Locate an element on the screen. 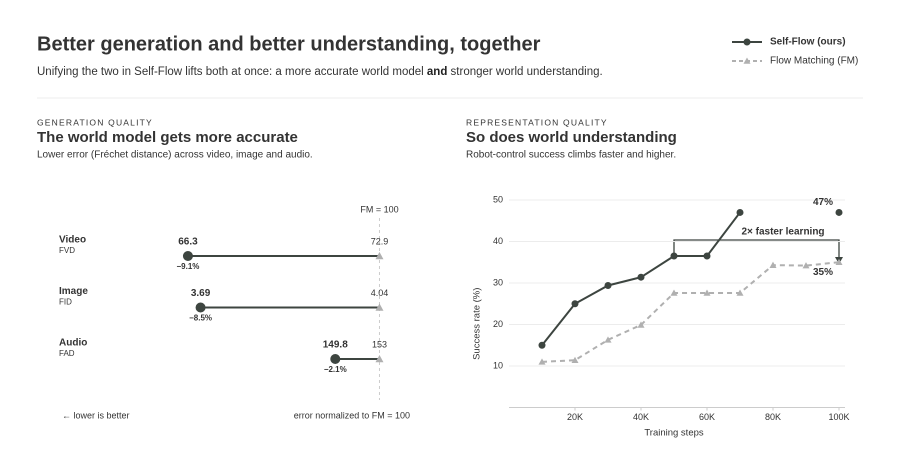 Image resolution: width=900 pixels, height=463 pixels. x-tick-label: 60K is located at coordinates (707, 417).